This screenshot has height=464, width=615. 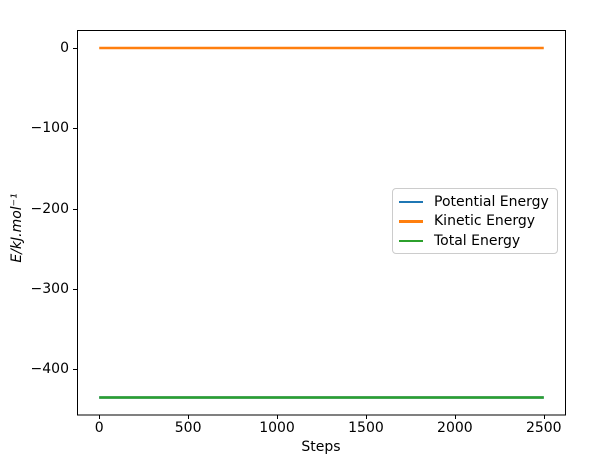 I want to click on legend-line-sample-potential, so click(x=411, y=201).